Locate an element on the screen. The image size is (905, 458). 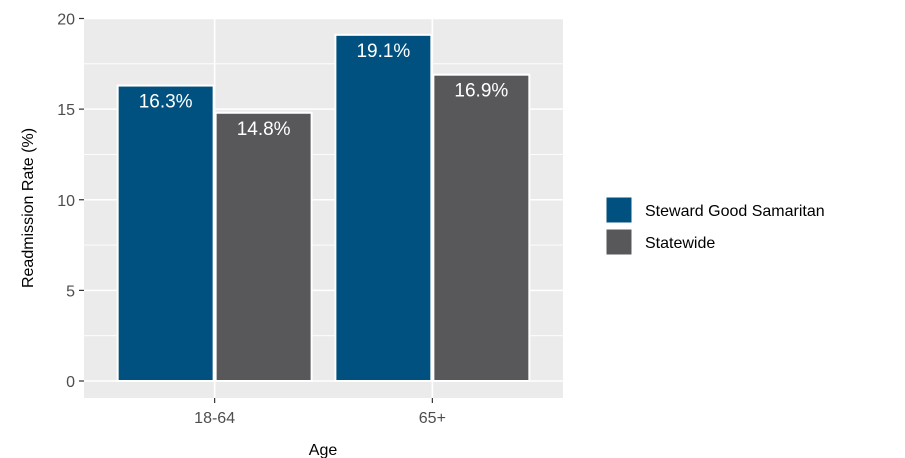
legend-label: Steward Good Samaritan is located at coordinates (735, 211).